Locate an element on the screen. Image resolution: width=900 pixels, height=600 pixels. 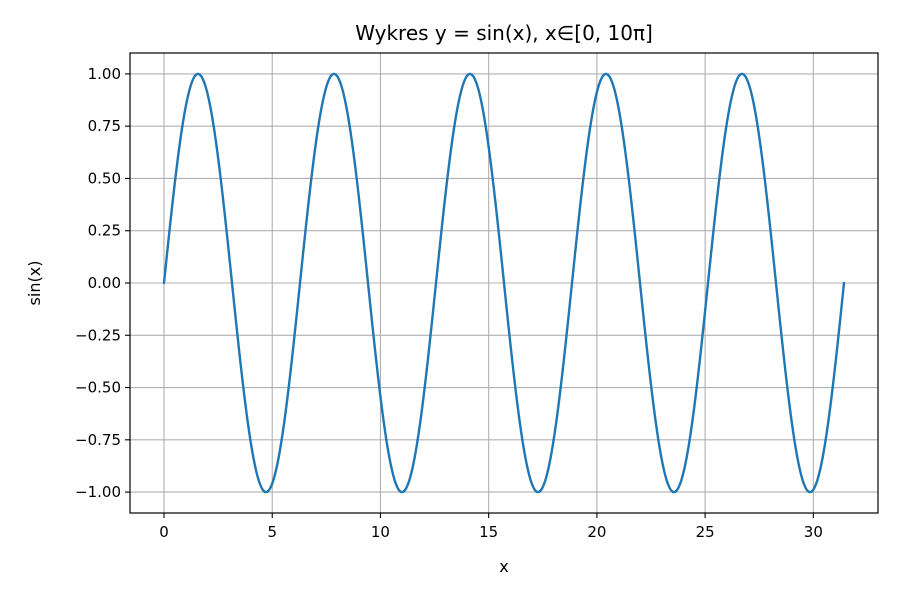
y-tick-label: 0.75 is located at coordinates (104, 126).